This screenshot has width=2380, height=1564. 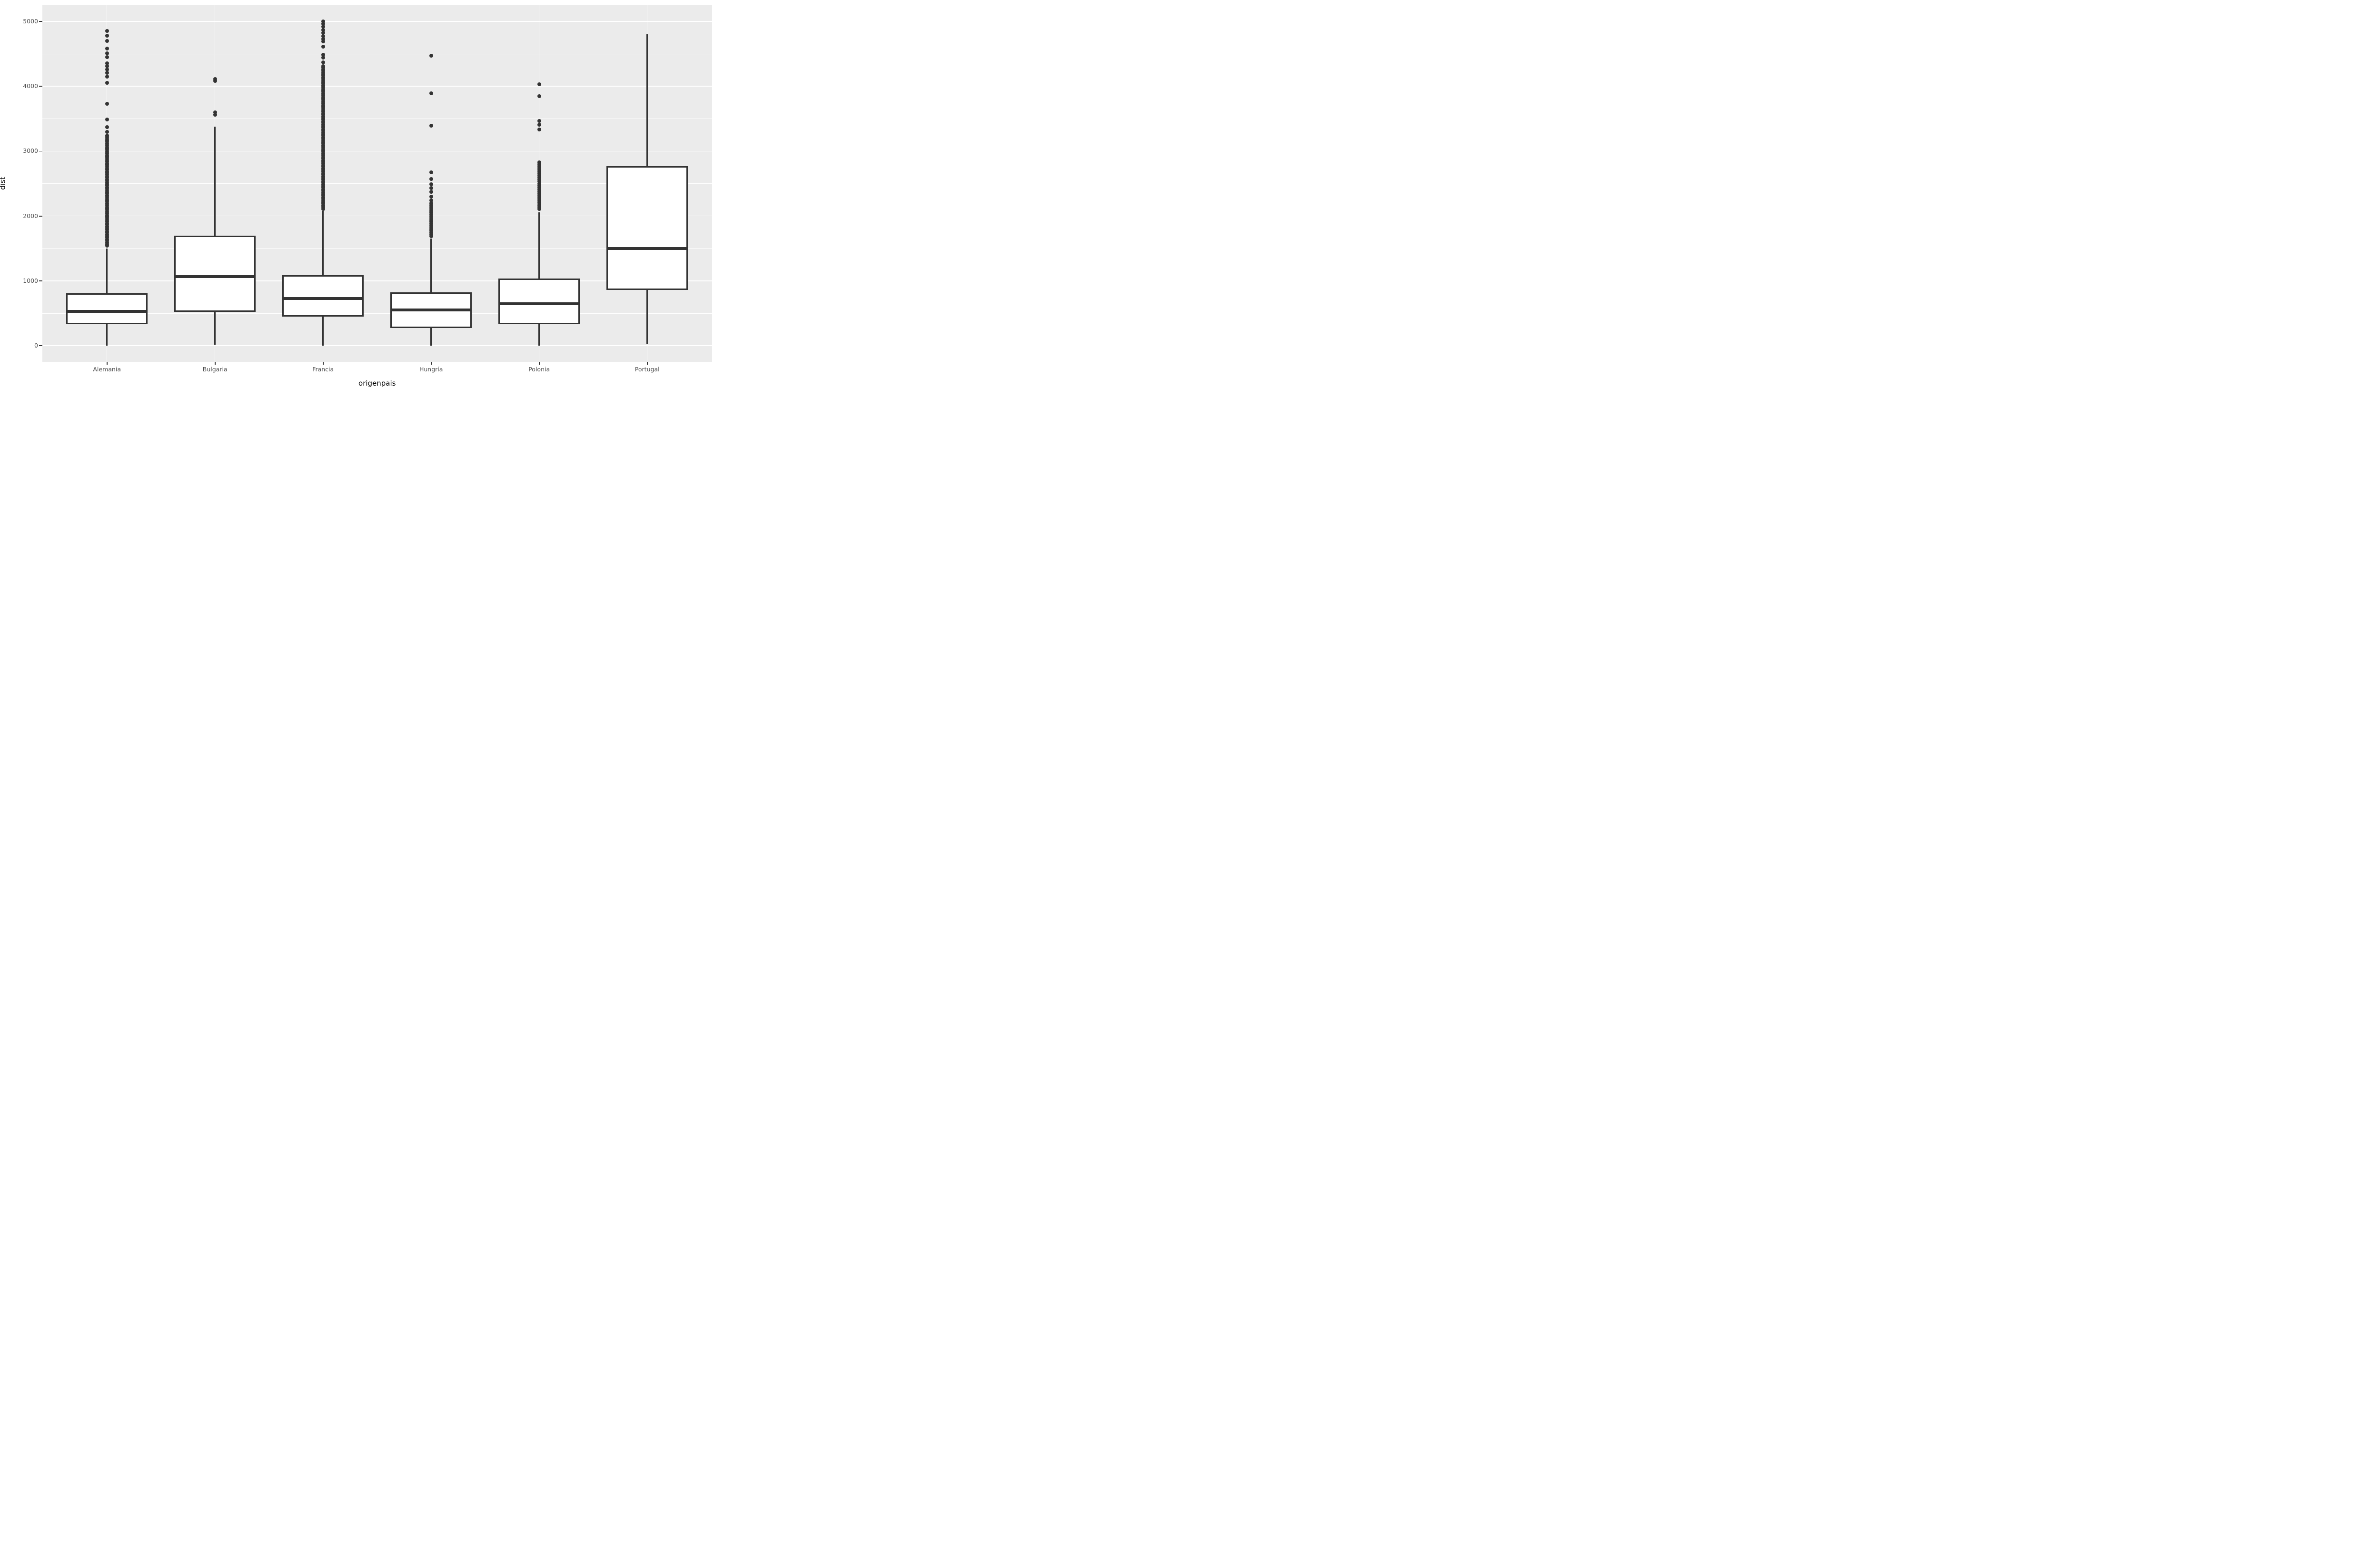 What do you see at coordinates (215, 273) in the screenshot?
I see `box-Bulgaria` at bounding box center [215, 273].